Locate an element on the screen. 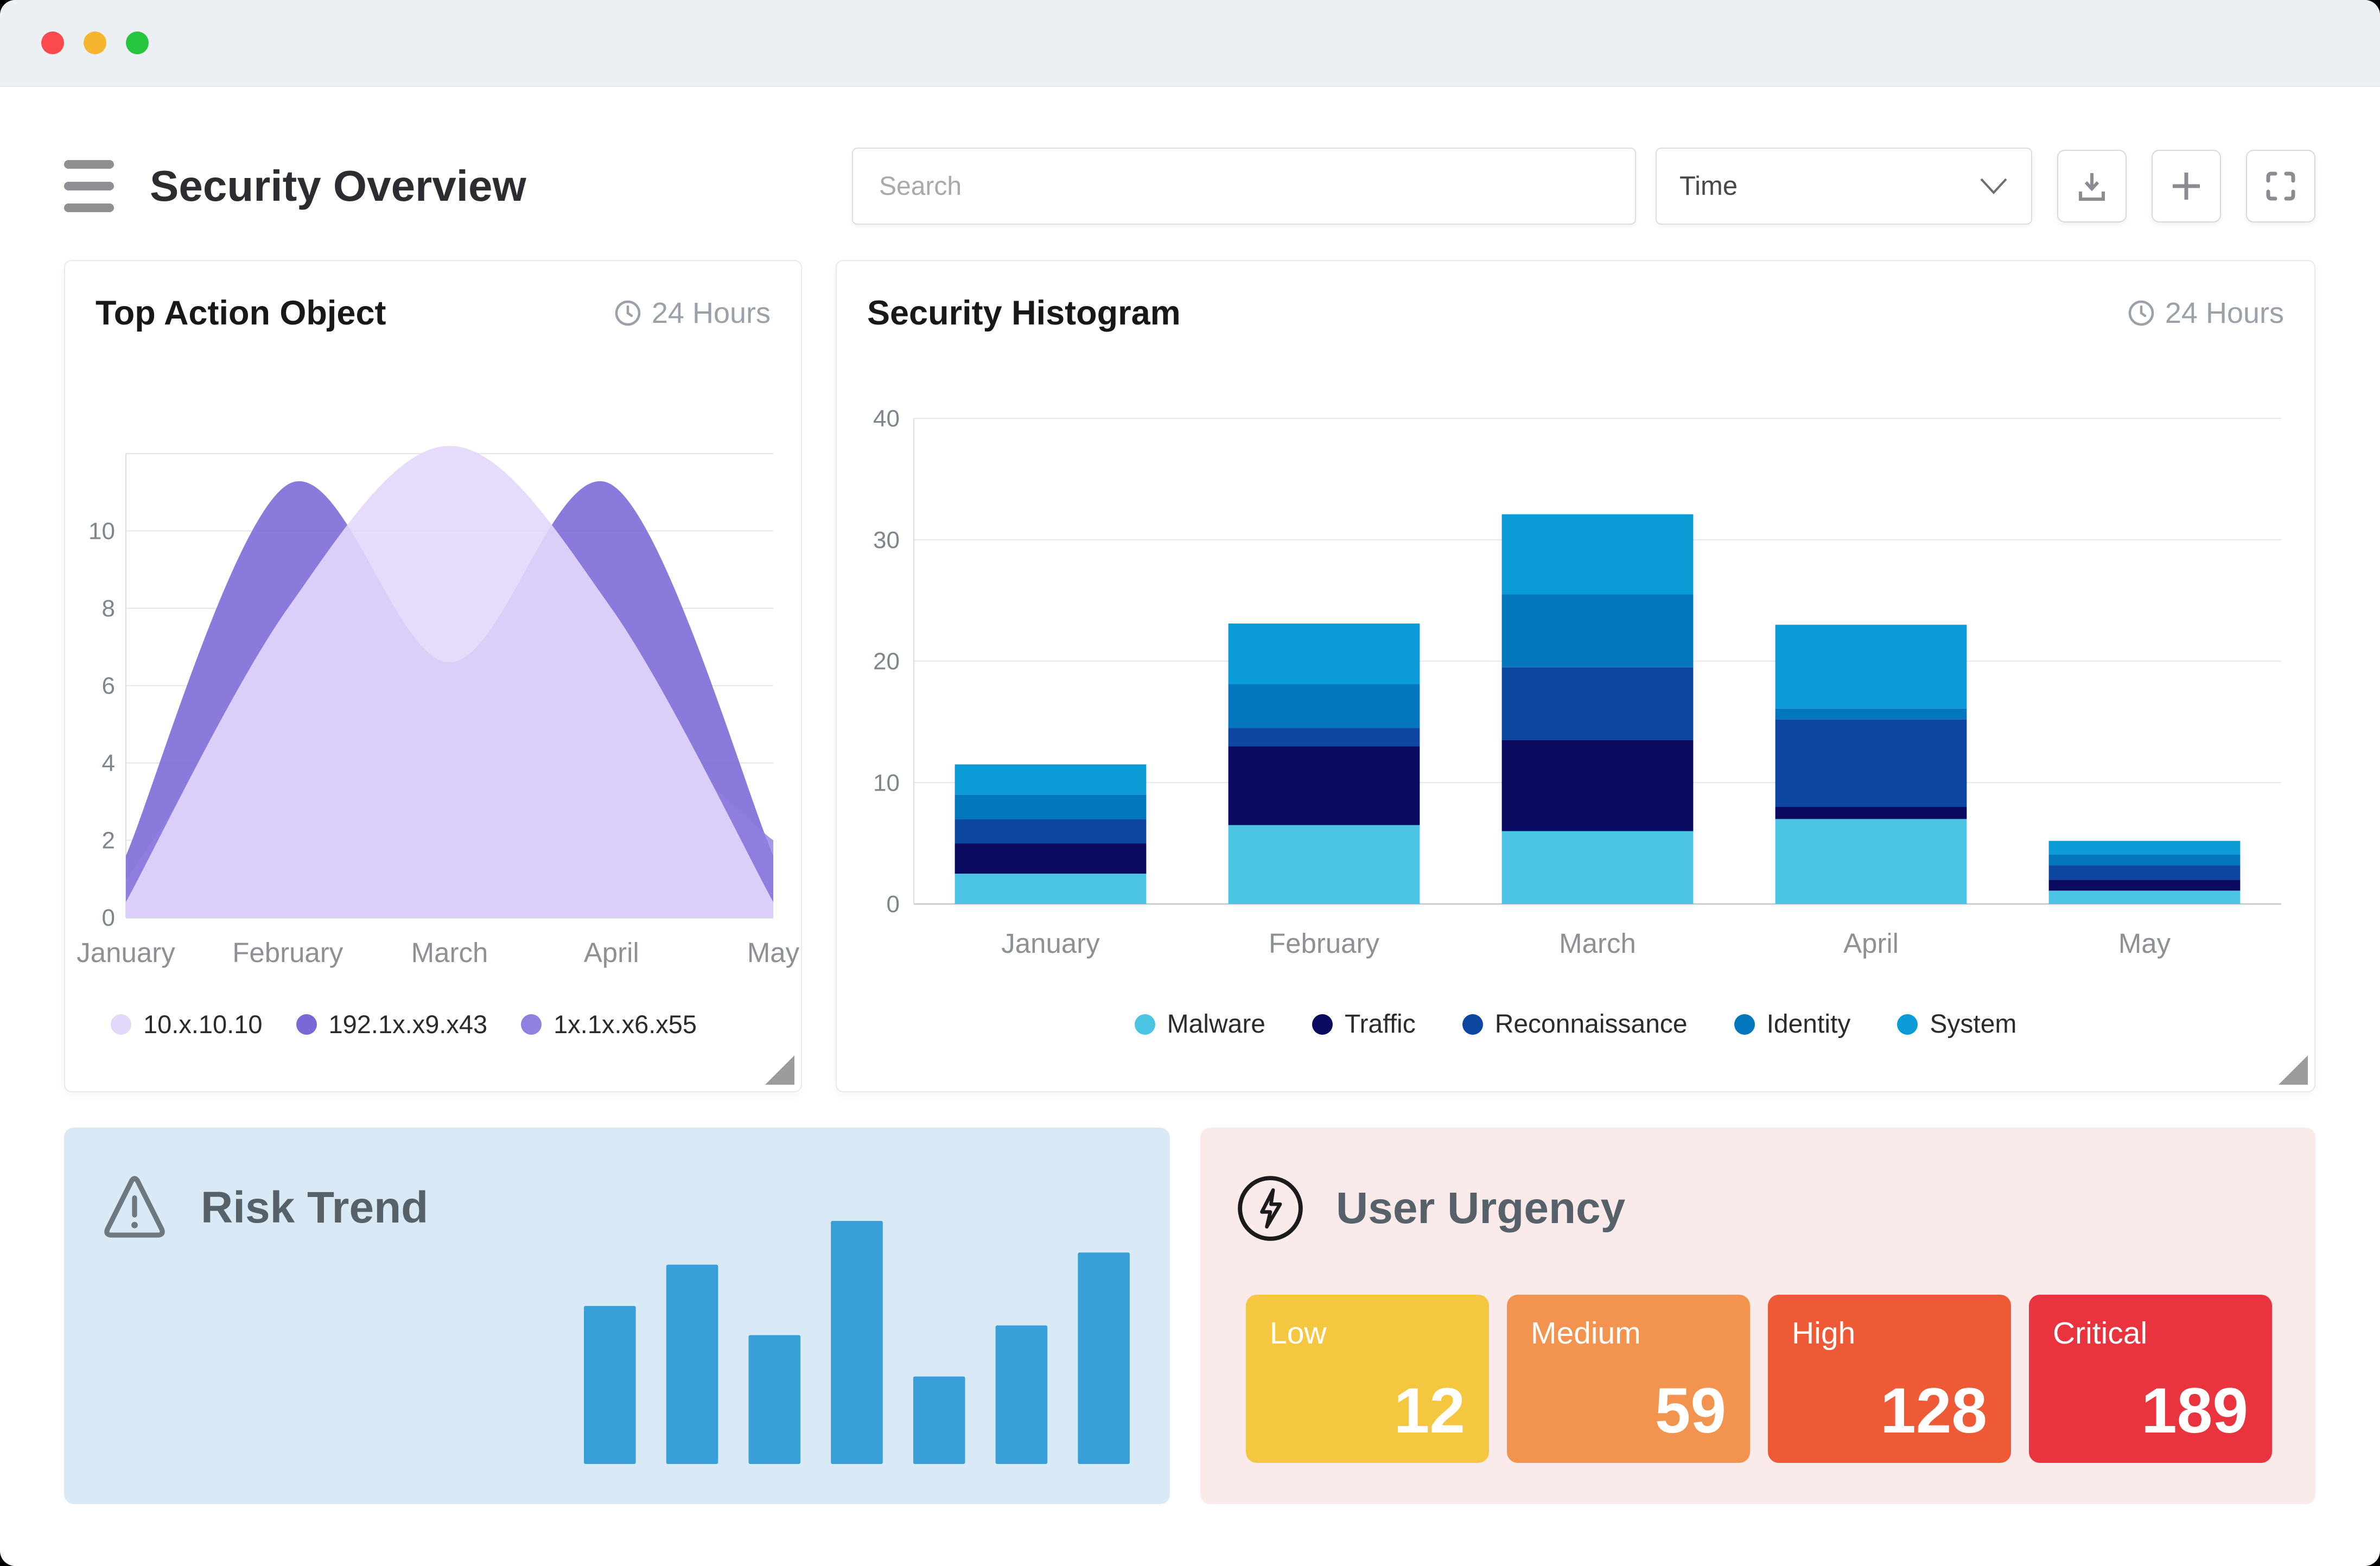 The height and width of the screenshot is (1566, 2380). legend-item: 1x.1x.x6.x55 is located at coordinates (609, 1024).